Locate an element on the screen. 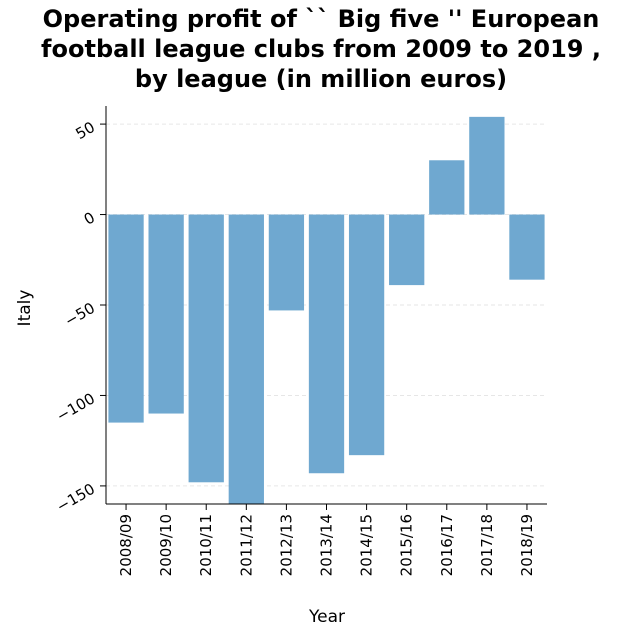 The image size is (642, 636). x-tick-label: 2015/16 is located at coordinates (407, 545).